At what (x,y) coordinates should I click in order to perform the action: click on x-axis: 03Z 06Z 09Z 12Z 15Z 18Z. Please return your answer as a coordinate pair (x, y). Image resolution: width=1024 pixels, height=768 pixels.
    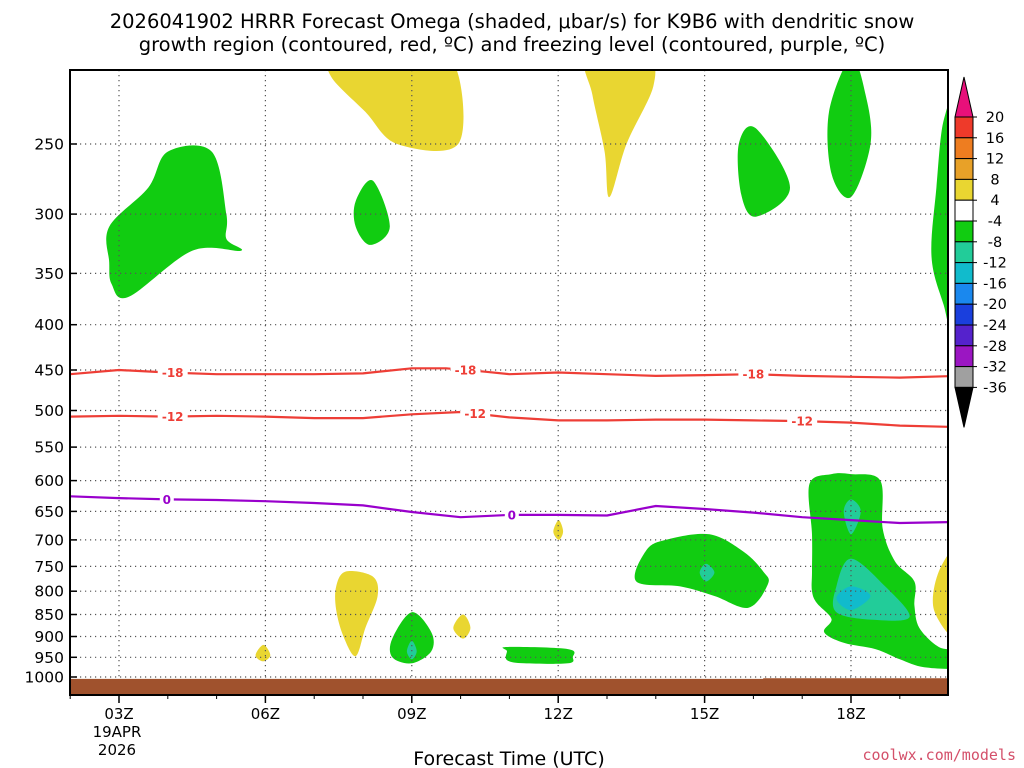
    Looking at the image, I should click on (485, 709).